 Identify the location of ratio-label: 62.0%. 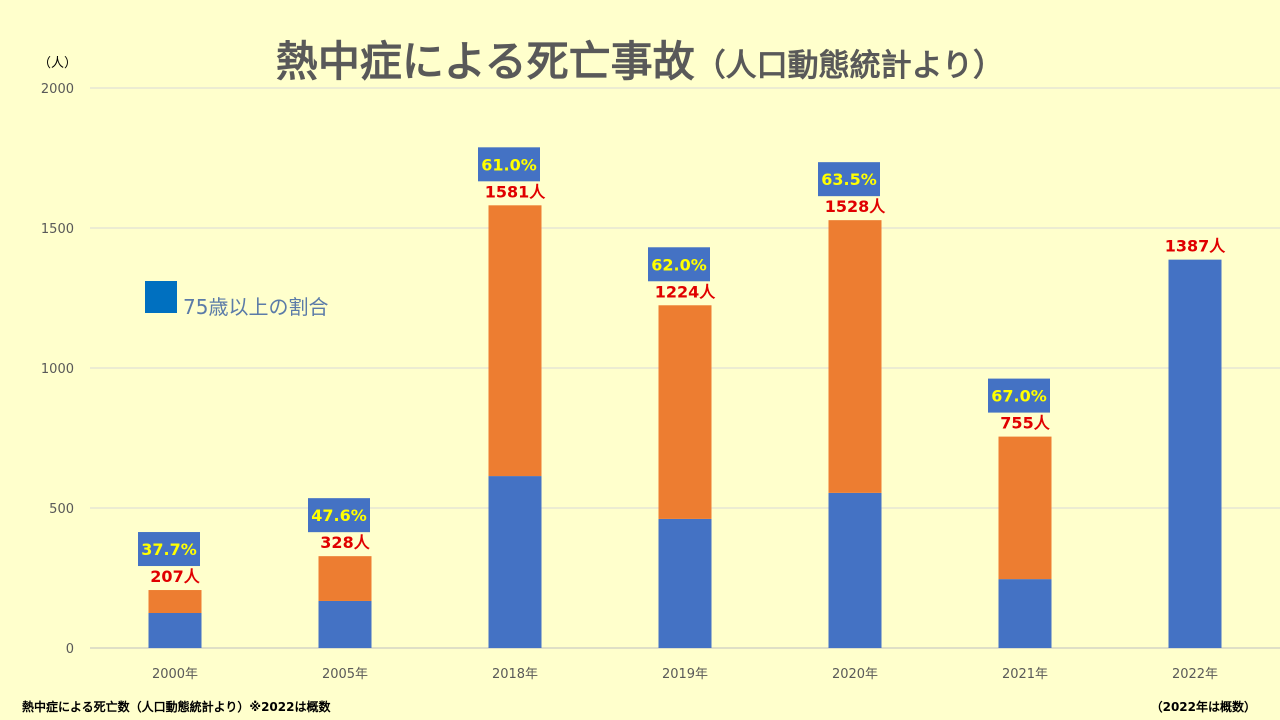
(679, 264).